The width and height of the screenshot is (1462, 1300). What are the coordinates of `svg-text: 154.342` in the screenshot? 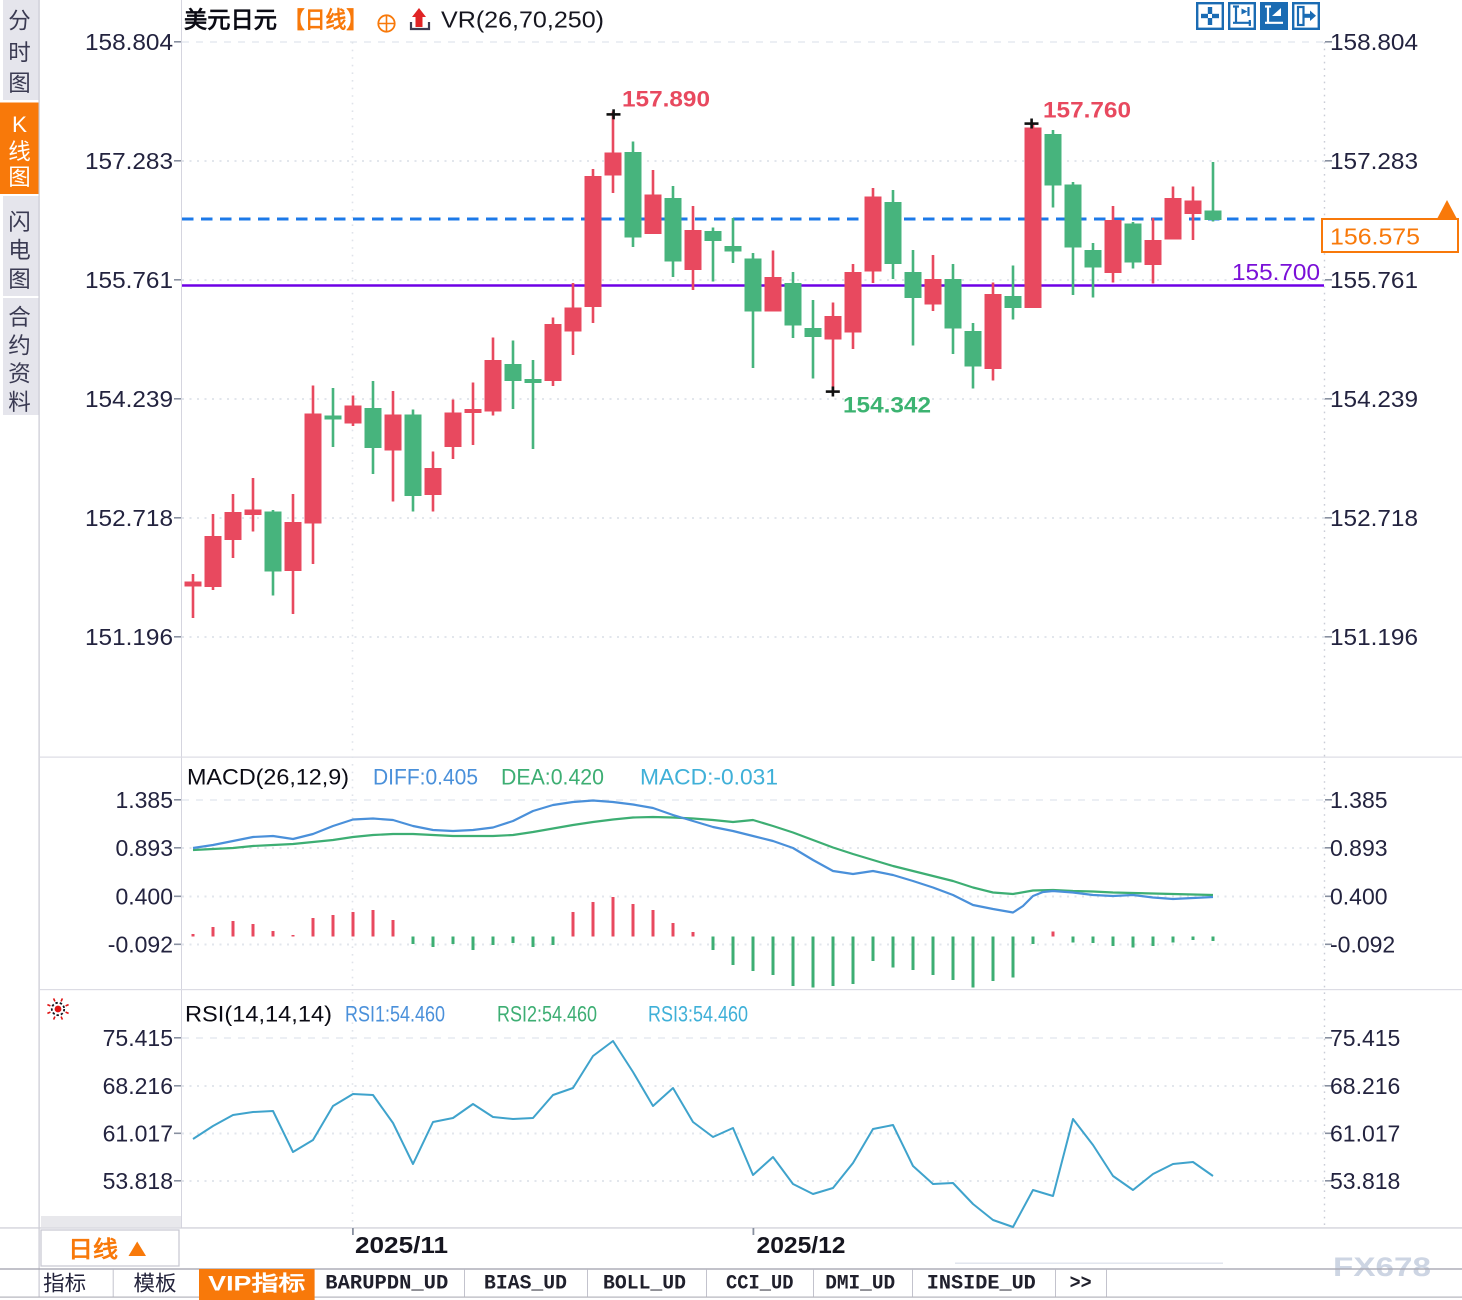 It's located at (887, 405).